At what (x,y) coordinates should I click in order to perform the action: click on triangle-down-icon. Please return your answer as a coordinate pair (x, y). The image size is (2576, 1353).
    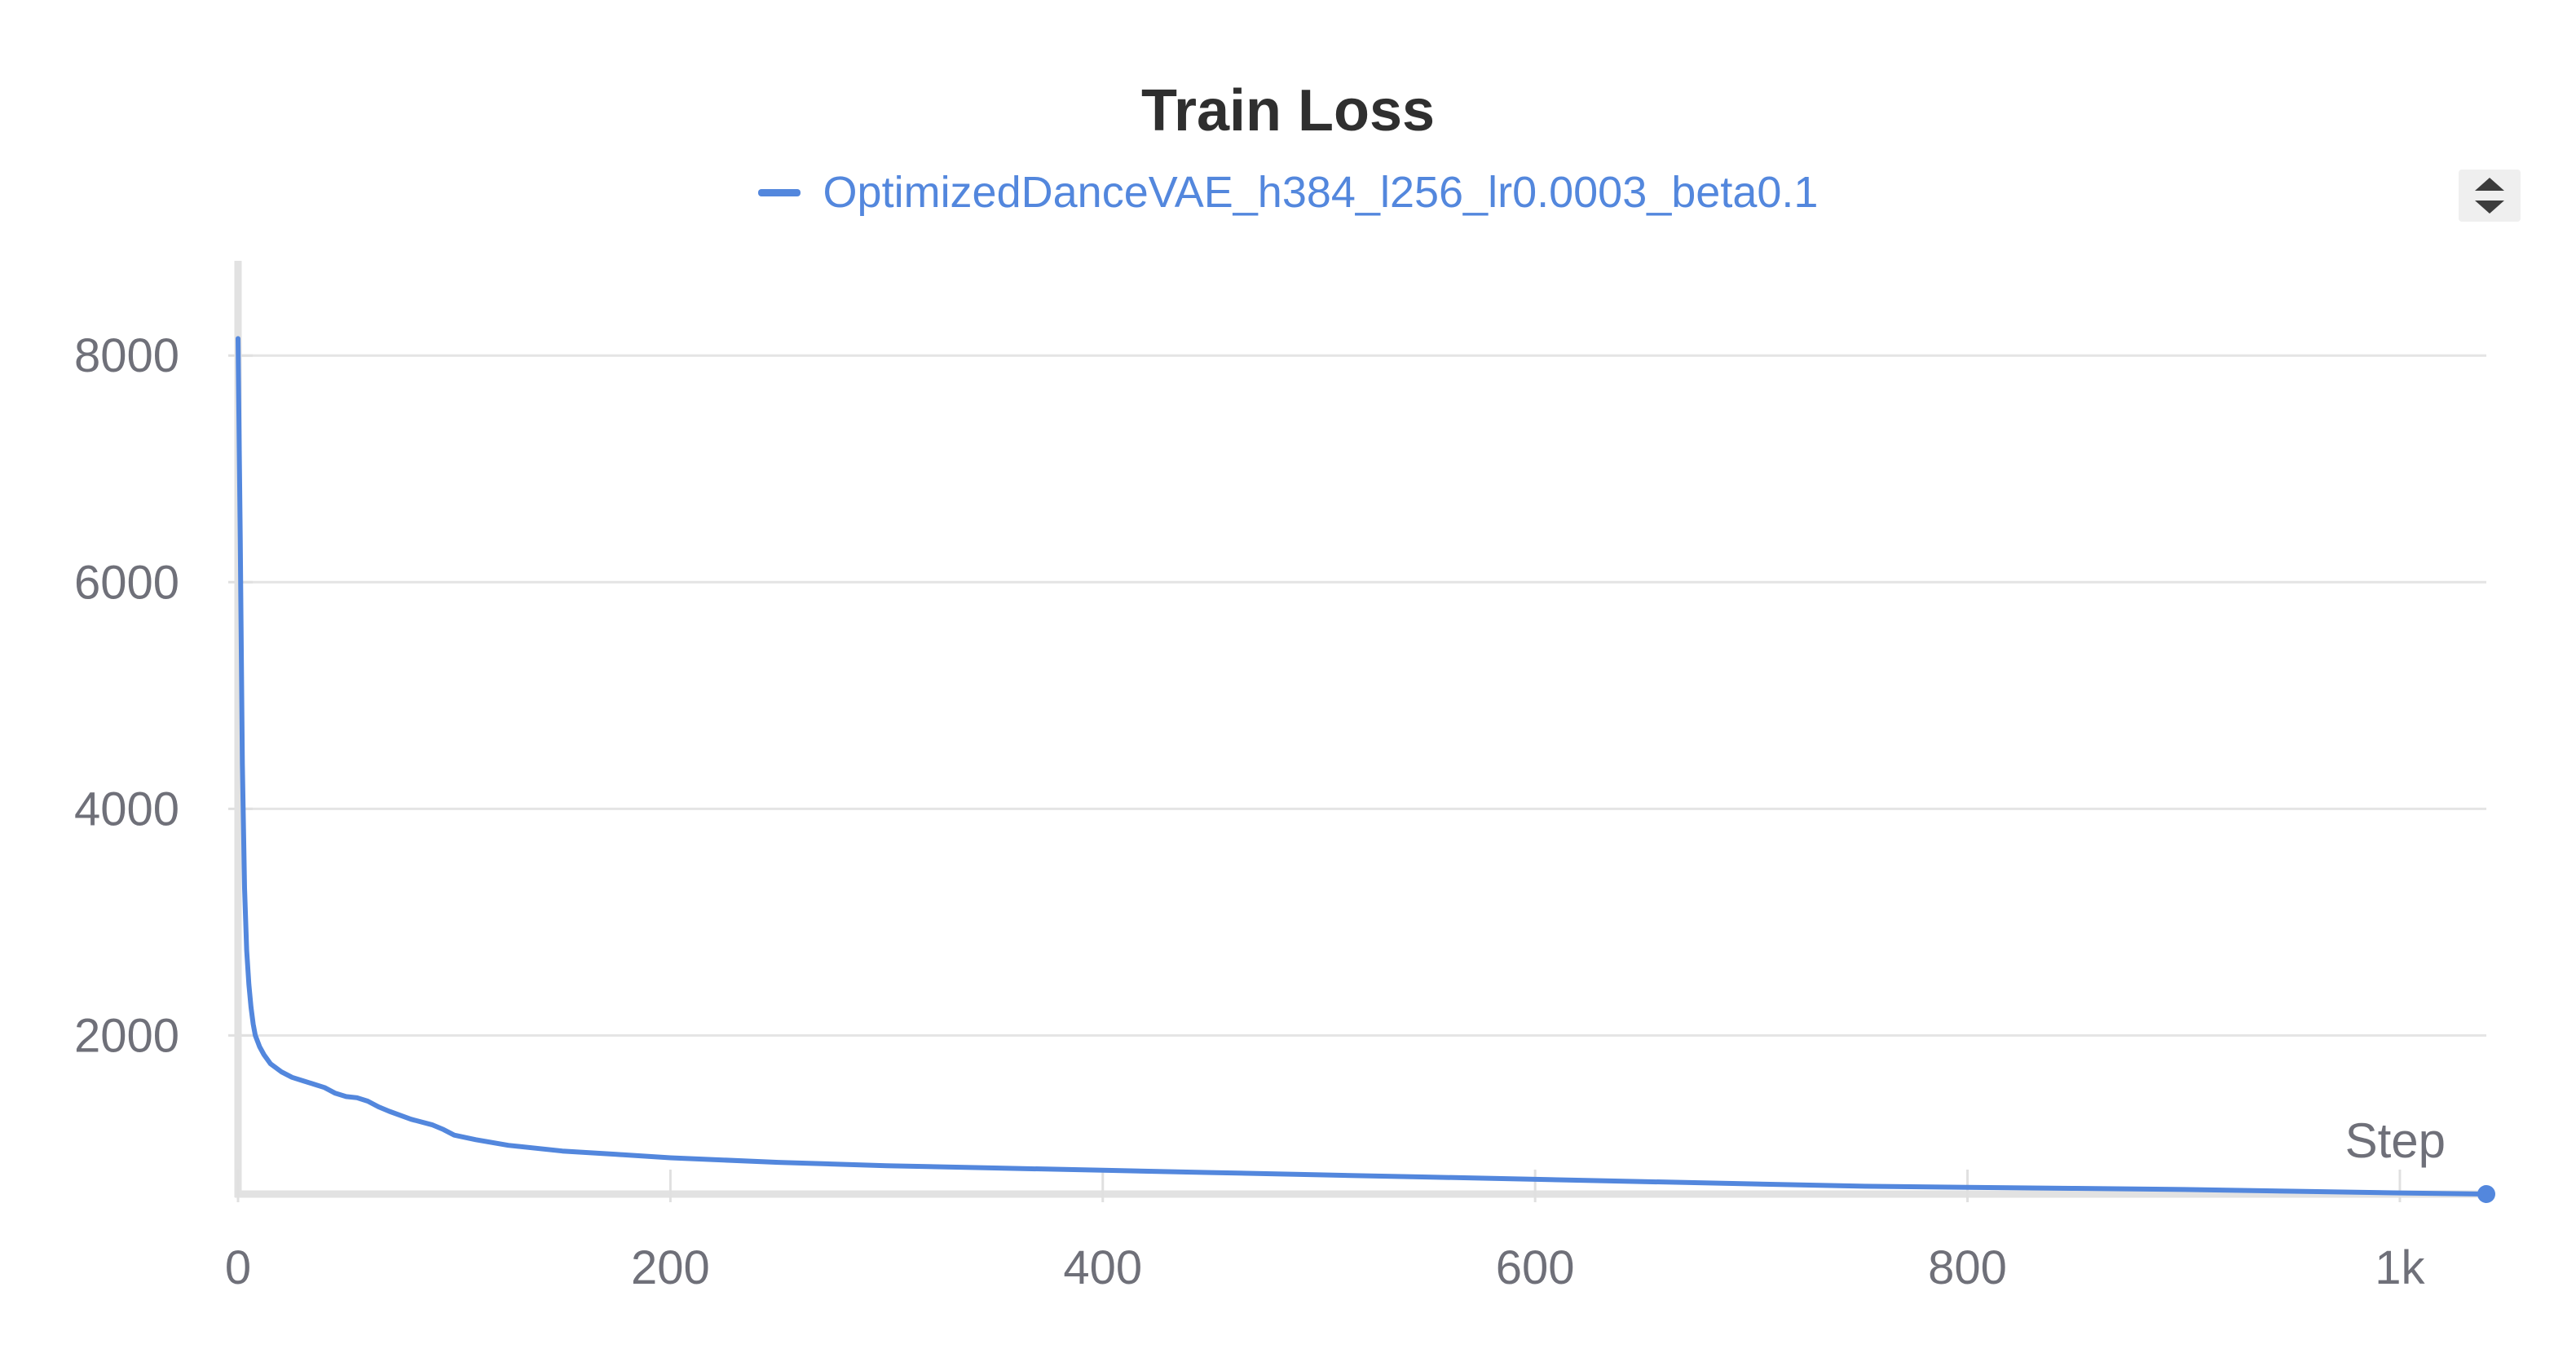
    Looking at the image, I should click on (2489, 207).